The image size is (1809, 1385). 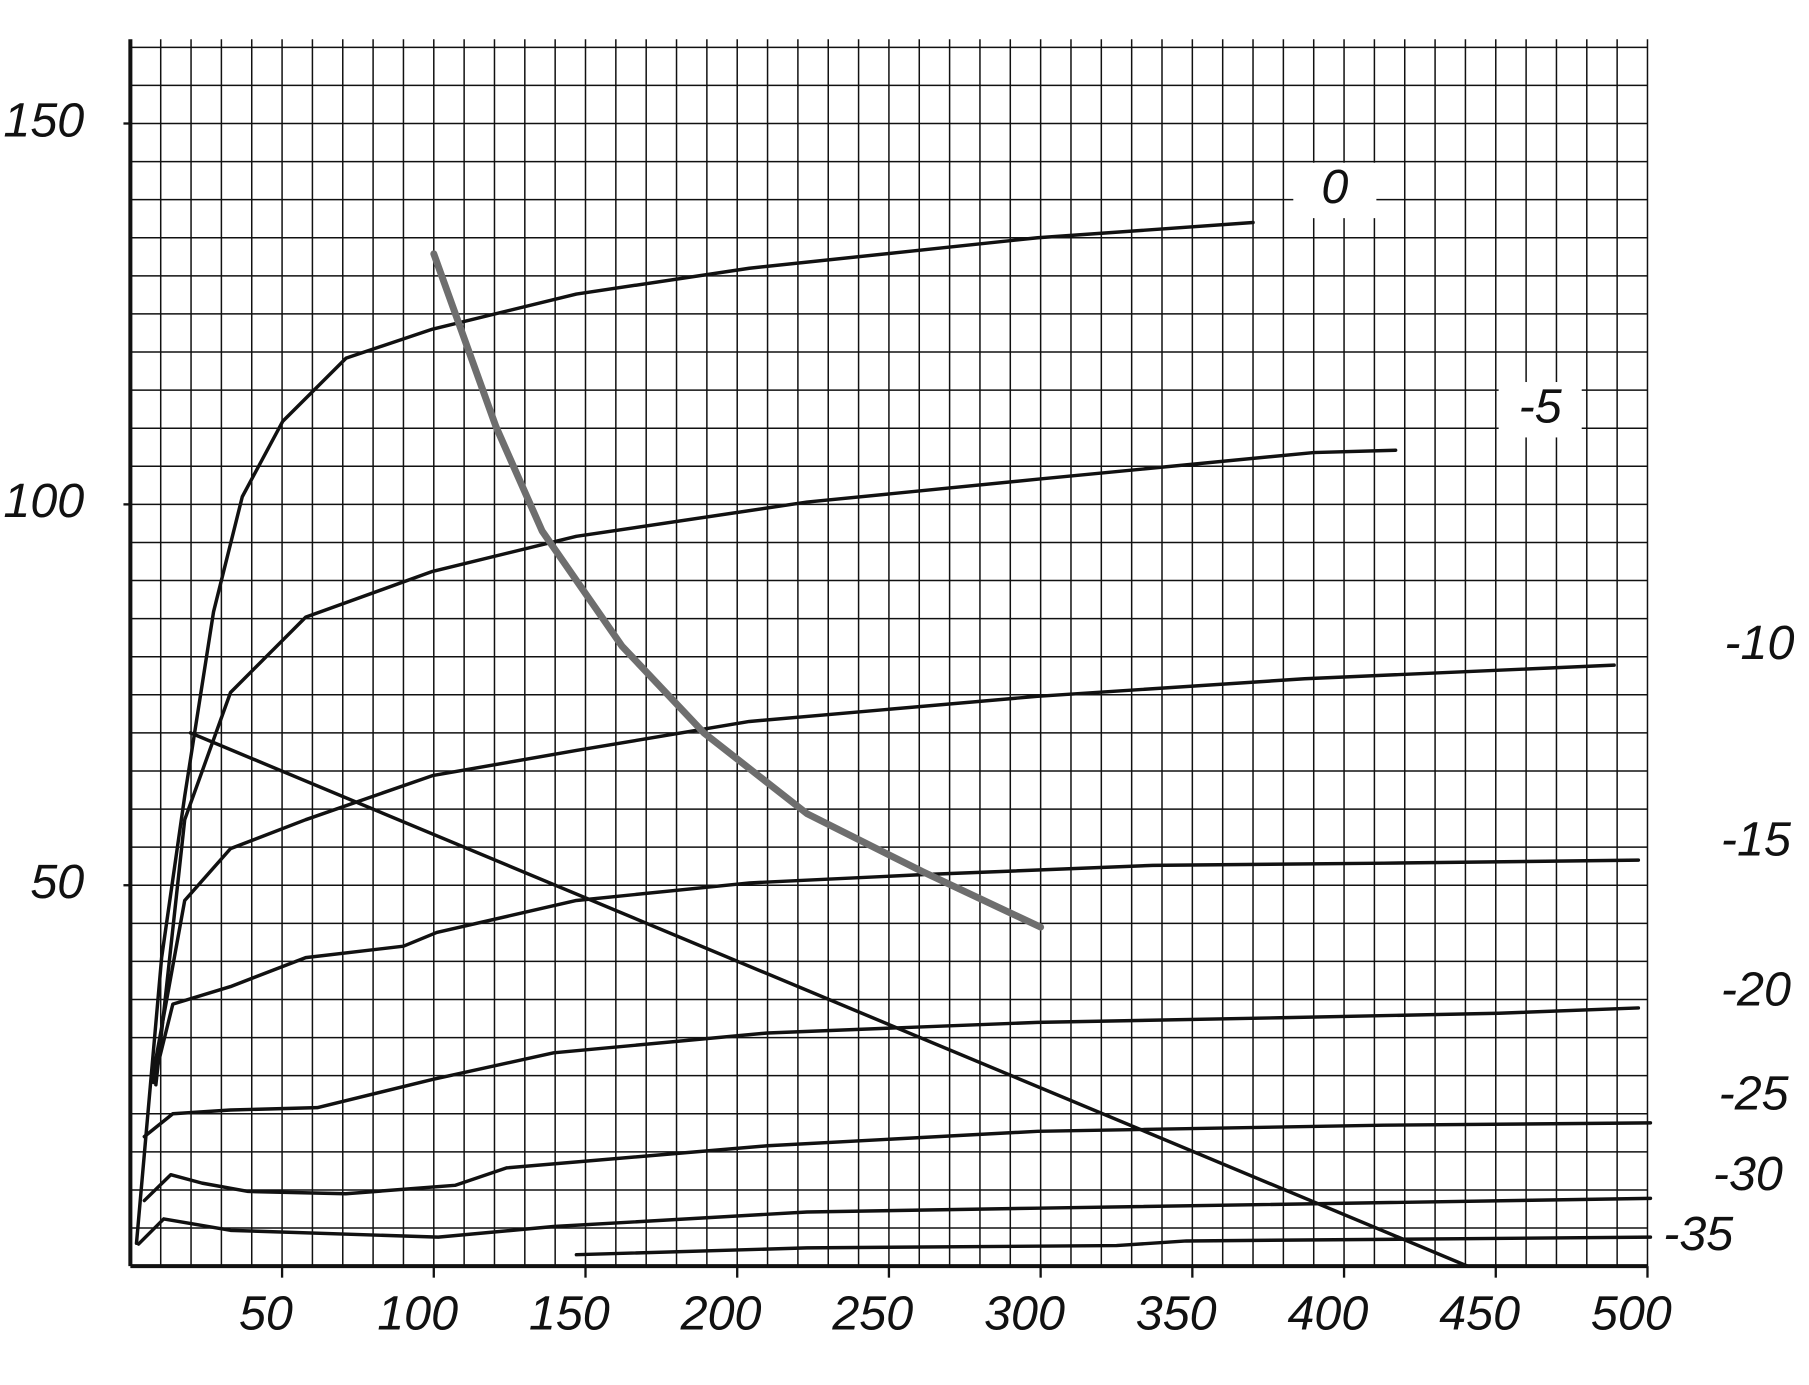 What do you see at coordinates (1698, 1234) in the screenshot?
I see `series-label: -35` at bounding box center [1698, 1234].